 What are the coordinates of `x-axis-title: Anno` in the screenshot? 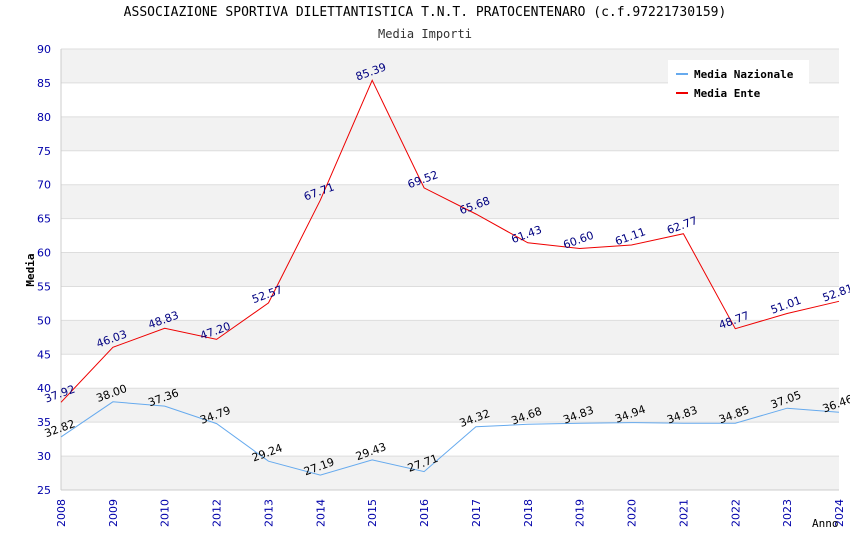 It's located at (825, 523).